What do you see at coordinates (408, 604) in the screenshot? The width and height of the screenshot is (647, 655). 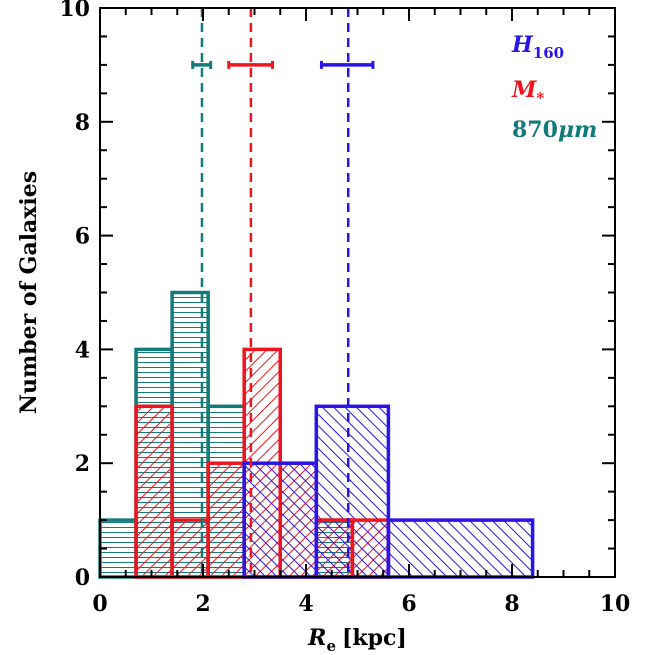 I see `x-tick-label: 6` at bounding box center [408, 604].